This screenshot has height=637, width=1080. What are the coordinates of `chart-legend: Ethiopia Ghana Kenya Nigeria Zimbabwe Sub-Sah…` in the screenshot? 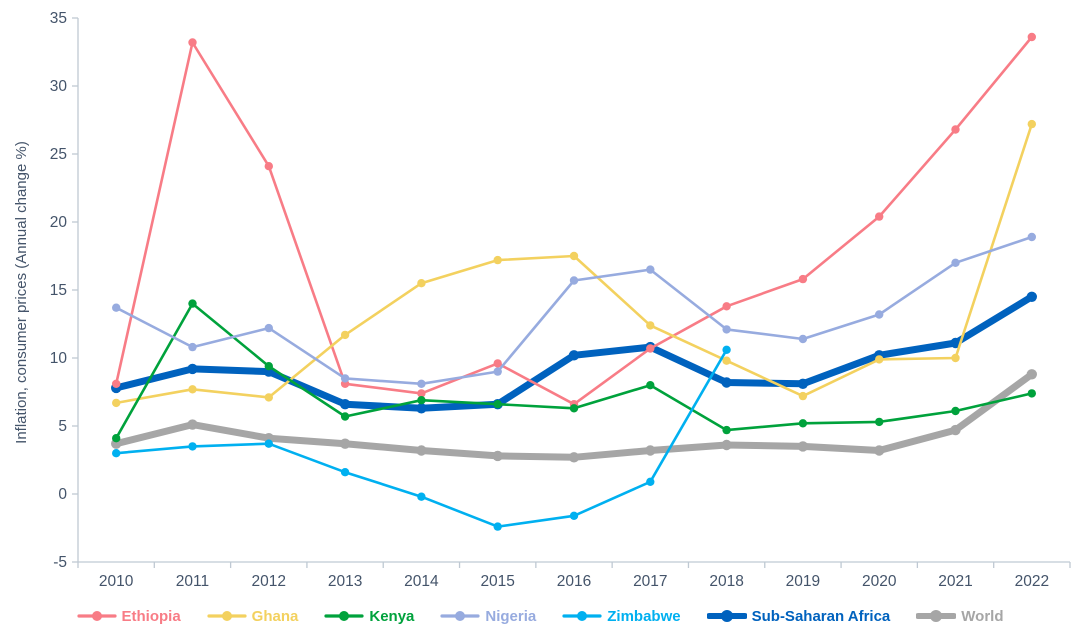 It's located at (540, 616).